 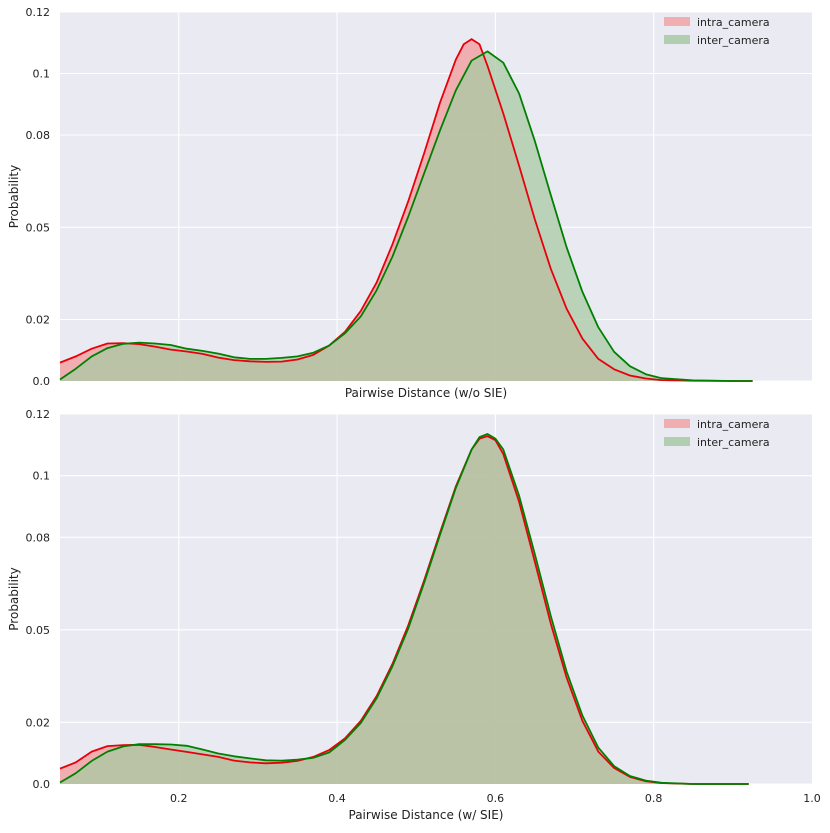 I want to click on x-tick-label: 0.4, so click(x=337, y=798).